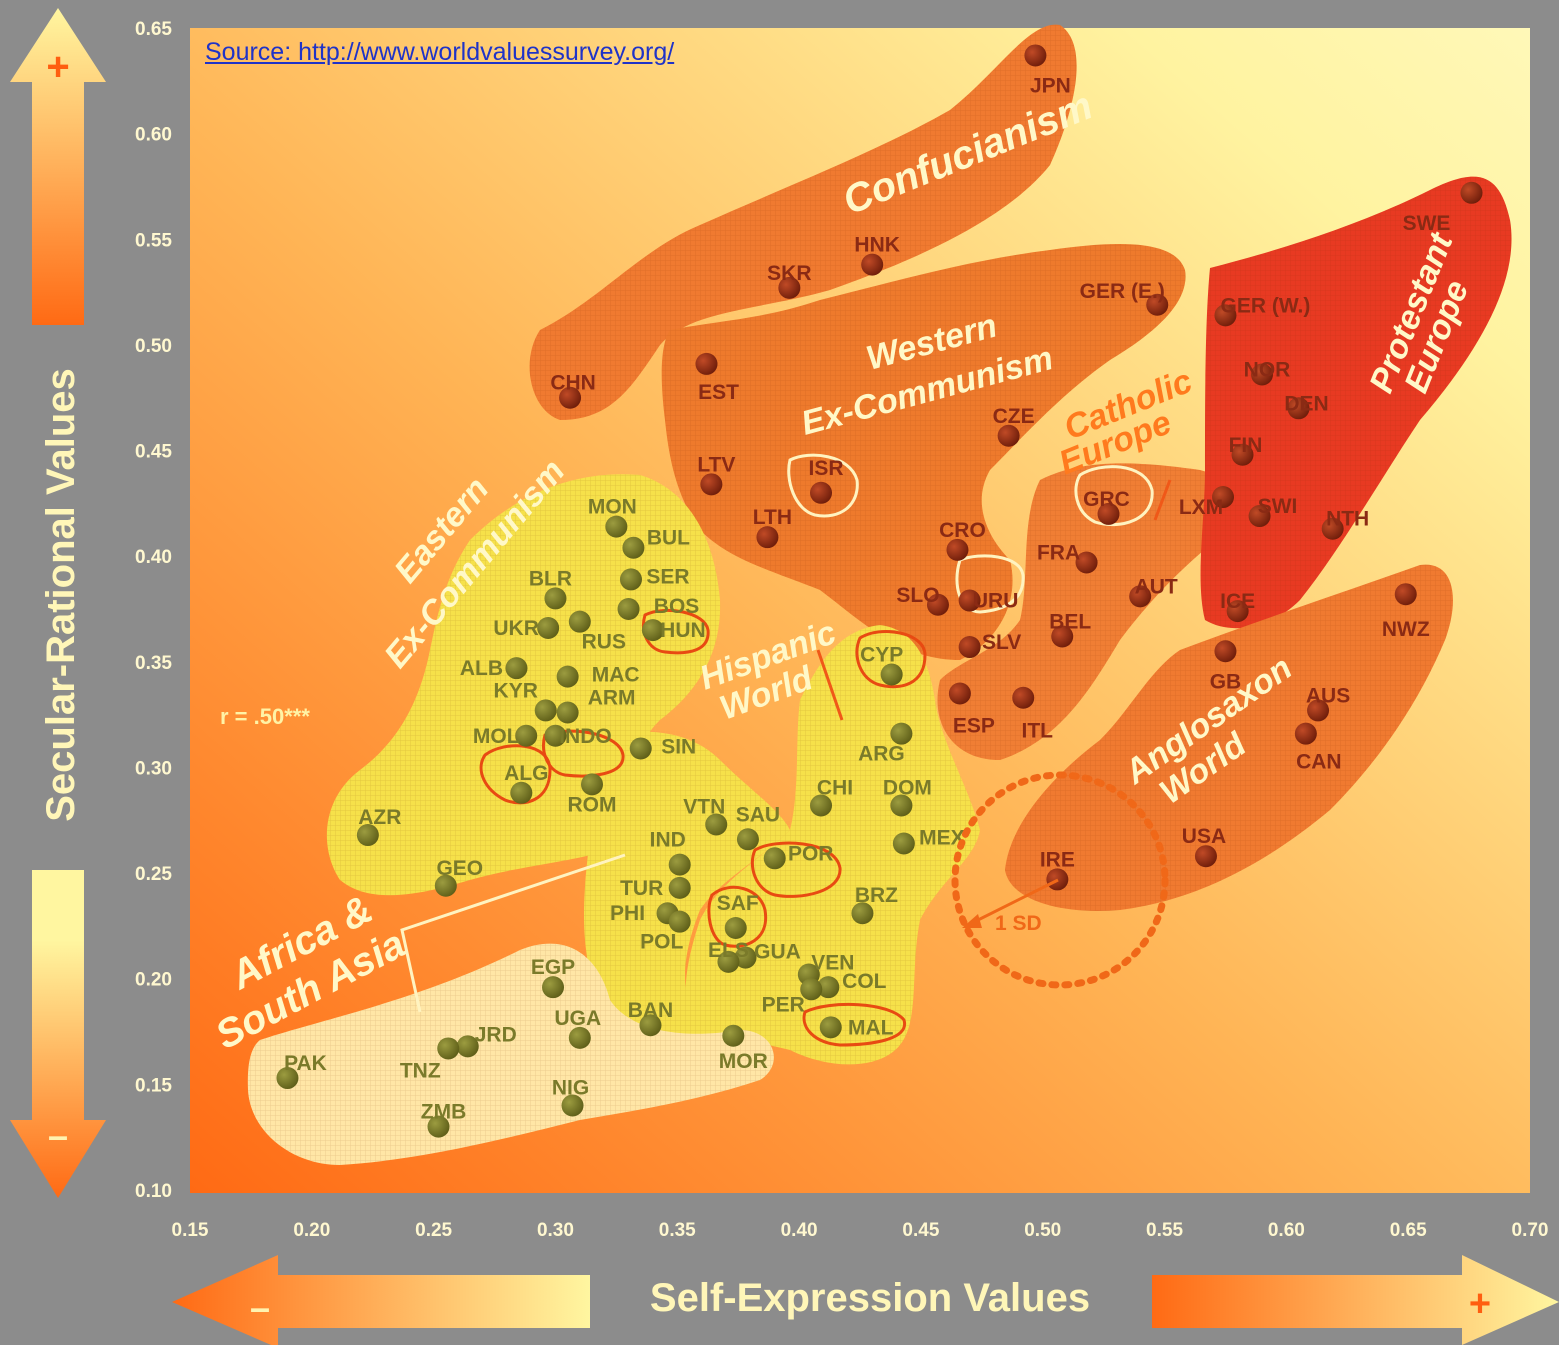  What do you see at coordinates (1001, 642) in the screenshot?
I see `point-label: SLV` at bounding box center [1001, 642].